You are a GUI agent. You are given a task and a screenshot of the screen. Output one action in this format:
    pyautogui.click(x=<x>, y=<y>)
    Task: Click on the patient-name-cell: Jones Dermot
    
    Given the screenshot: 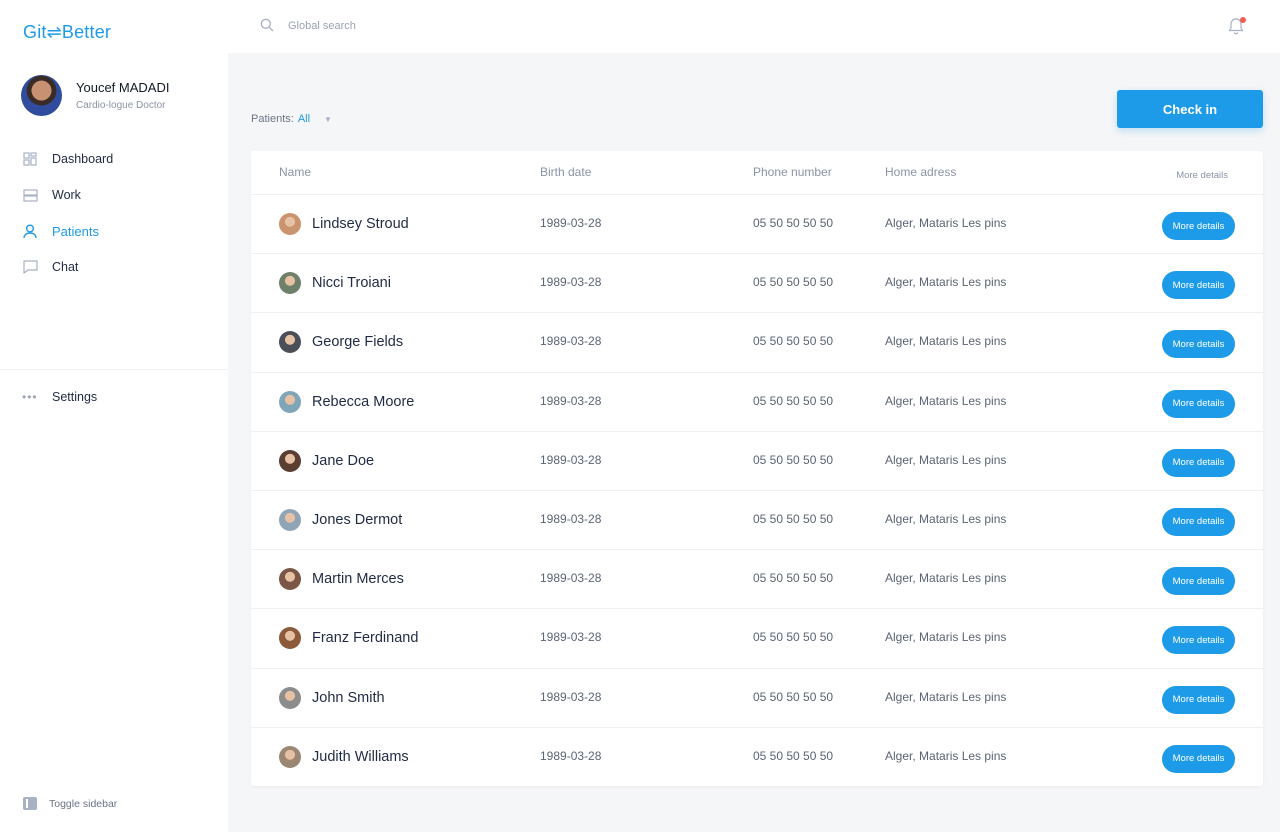 What is the action you would take?
    pyautogui.click(x=340, y=519)
    